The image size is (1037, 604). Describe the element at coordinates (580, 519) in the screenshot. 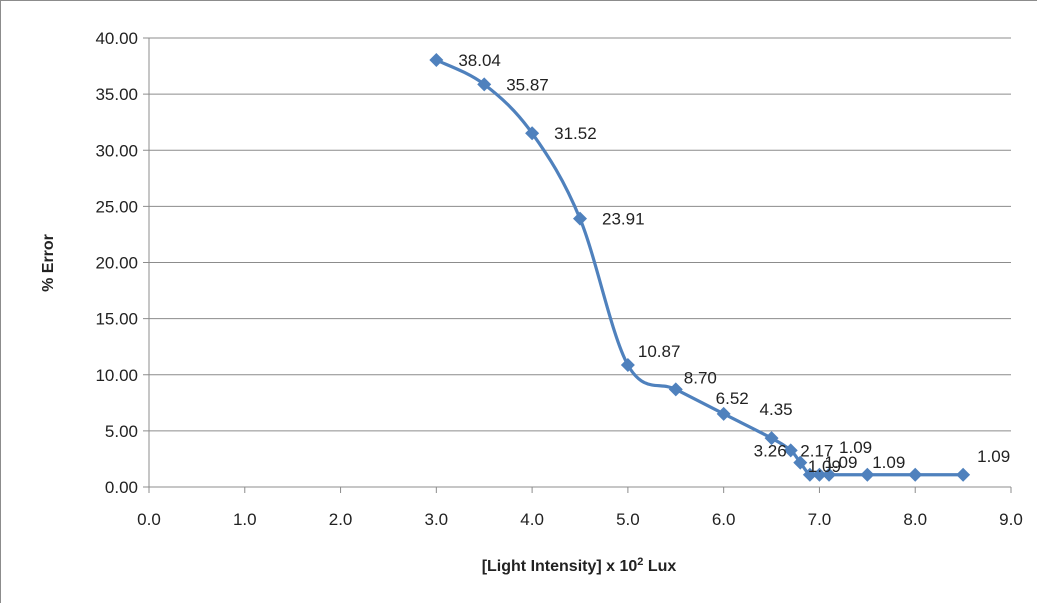

I see `x-tick-labels: 0.0 1.0 2.0 3.0 4.0 5.0 6.0 7.0 8.0 9.0` at that location.